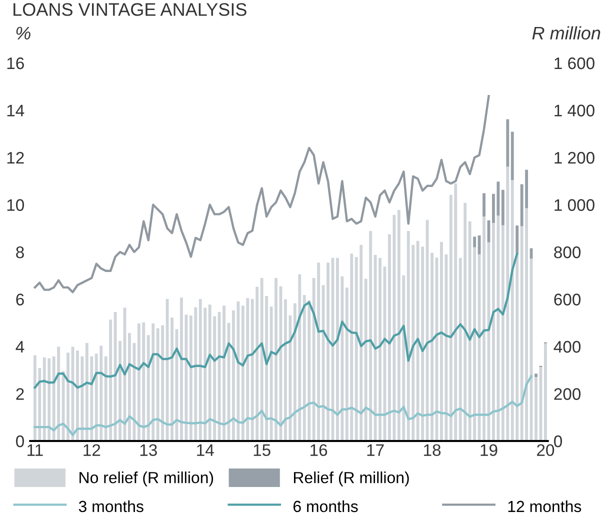 The height and width of the screenshot is (525, 604). What do you see at coordinates (567, 300) in the screenshot?
I see `y2-tick-label: 600` at bounding box center [567, 300].